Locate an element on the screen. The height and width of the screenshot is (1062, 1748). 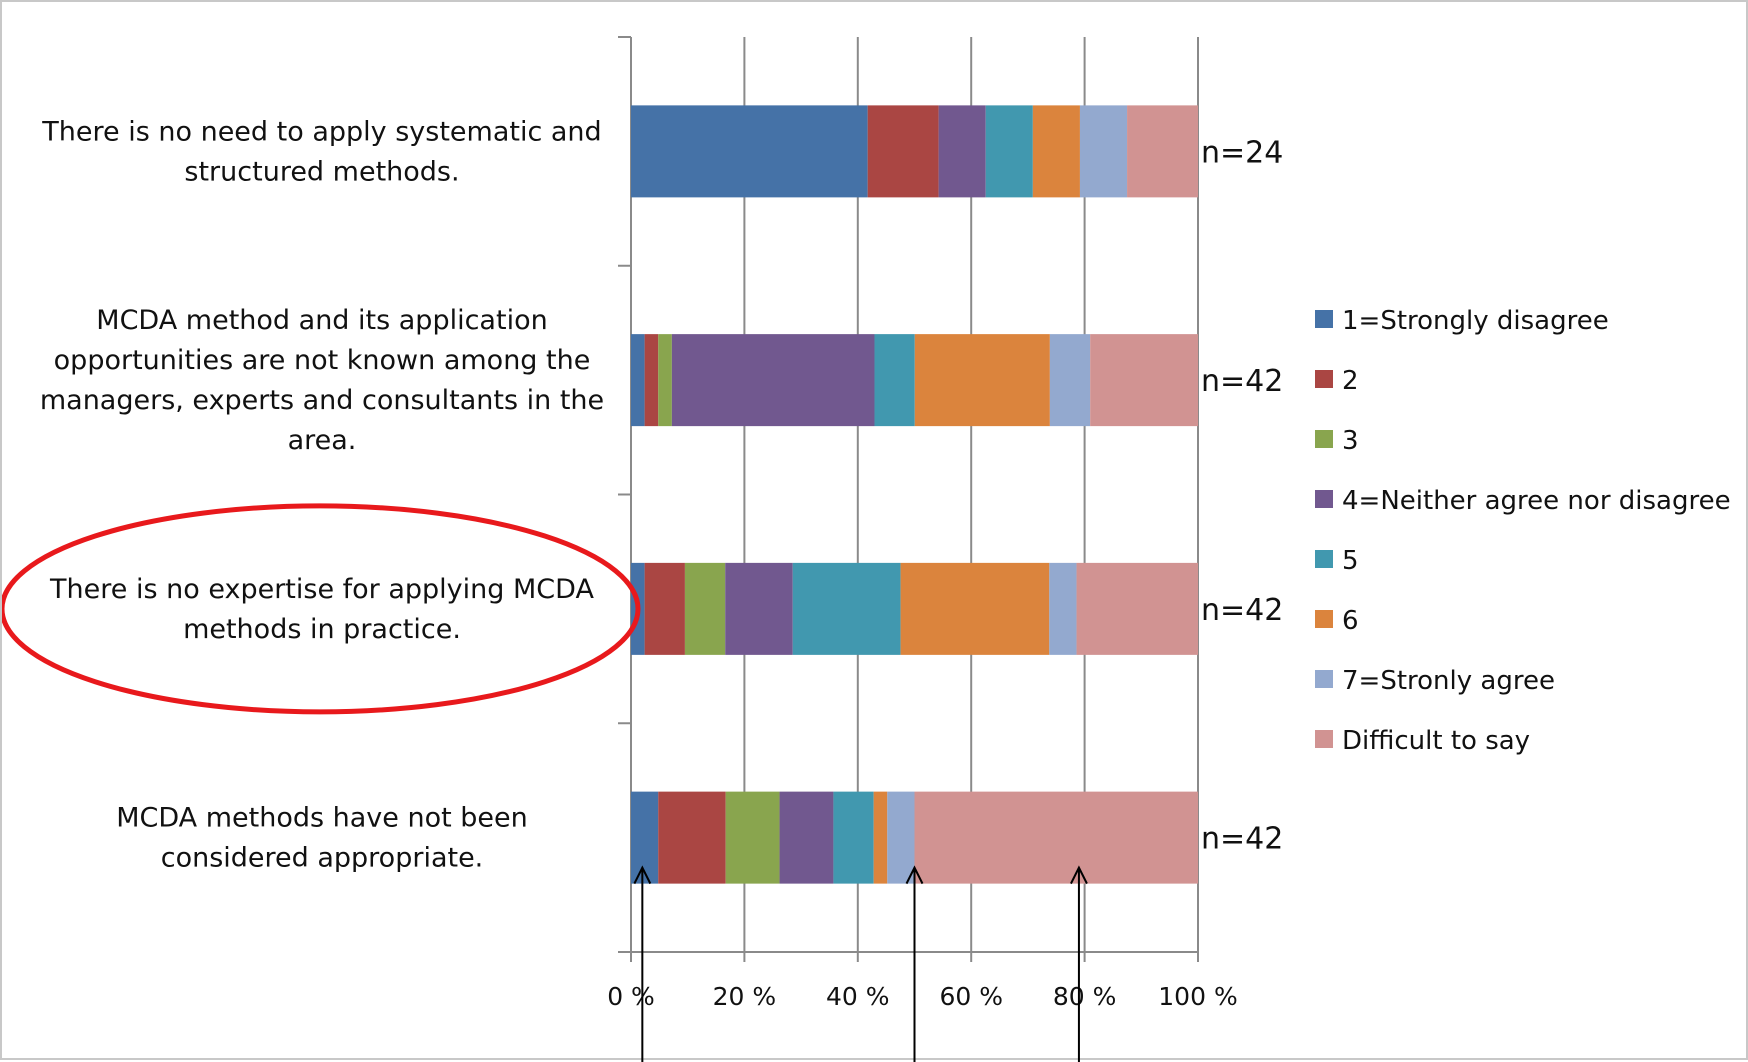
n-label: n=24 is located at coordinates (1242, 152).